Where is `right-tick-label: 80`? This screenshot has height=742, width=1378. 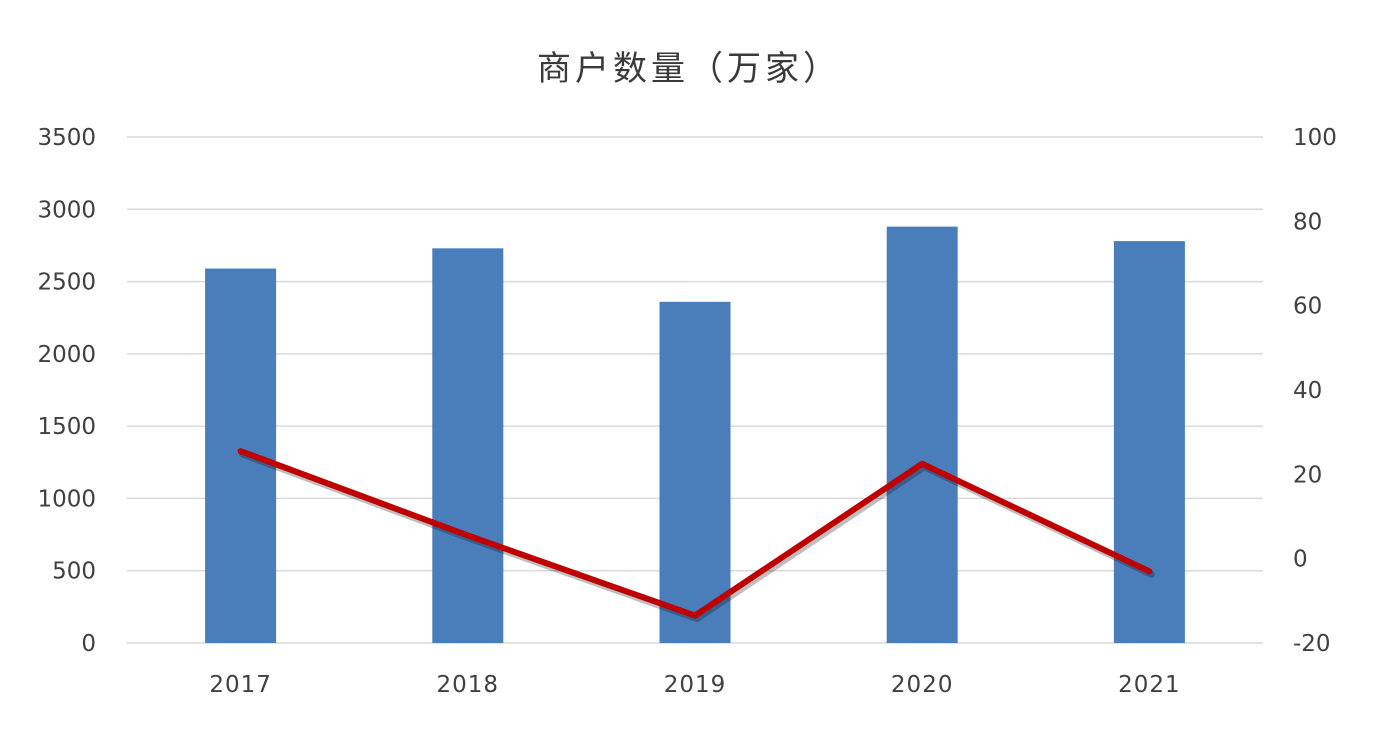
right-tick-label: 80 is located at coordinates (1307, 222).